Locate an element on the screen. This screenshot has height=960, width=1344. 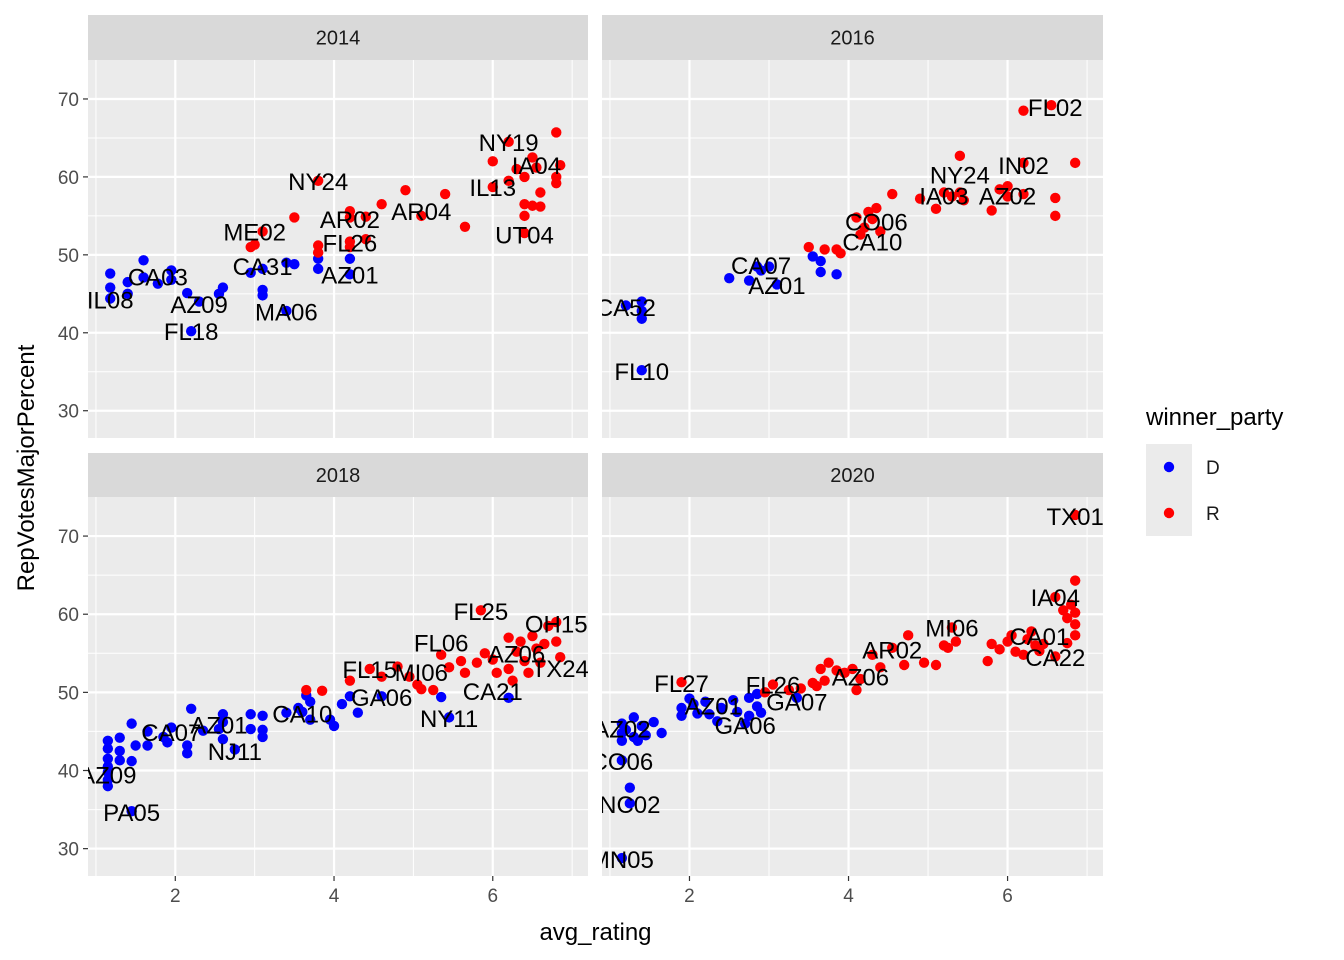
point-label: IA04 is located at coordinates (536, 166).